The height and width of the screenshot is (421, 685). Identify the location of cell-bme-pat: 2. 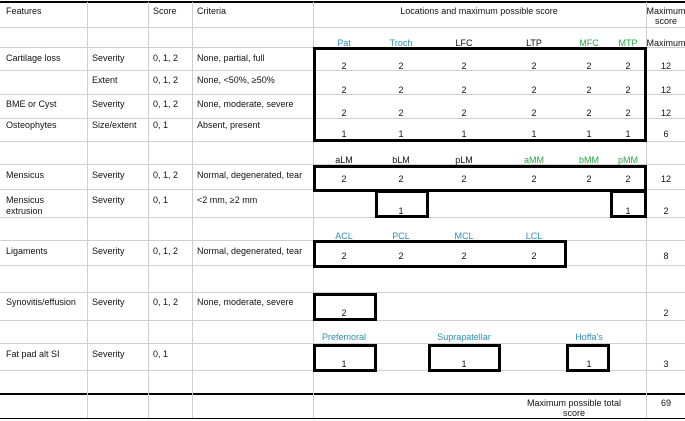
(344, 113).